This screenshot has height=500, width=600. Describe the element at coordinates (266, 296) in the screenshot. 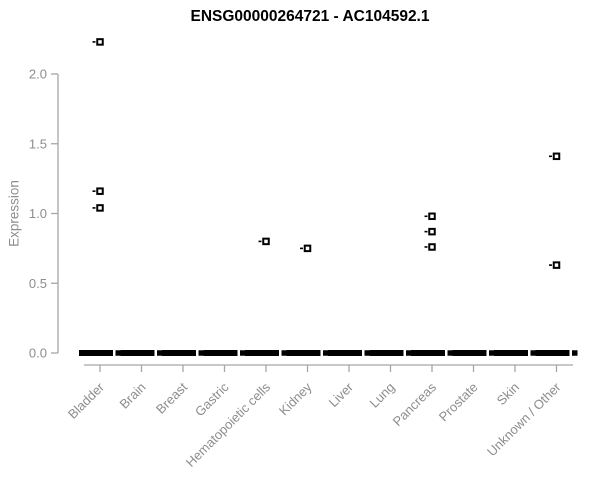

I see `category-points-hematopoietic-cells` at that location.